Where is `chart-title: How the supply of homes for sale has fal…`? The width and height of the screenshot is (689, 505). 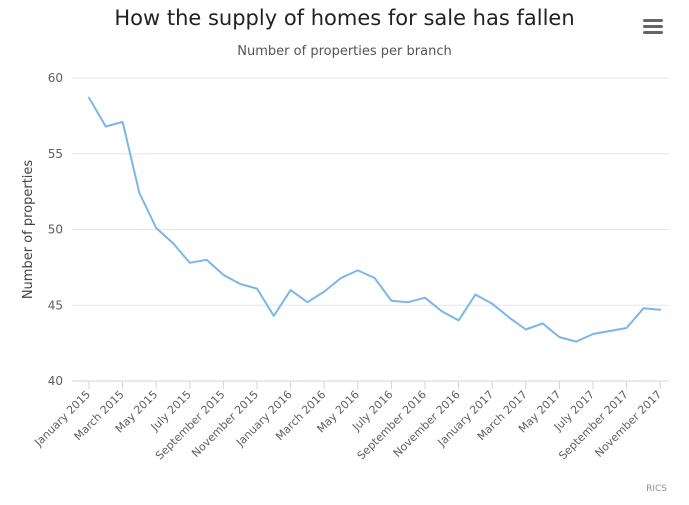 chart-title: How the supply of homes for sale has fal… is located at coordinates (344, 18).